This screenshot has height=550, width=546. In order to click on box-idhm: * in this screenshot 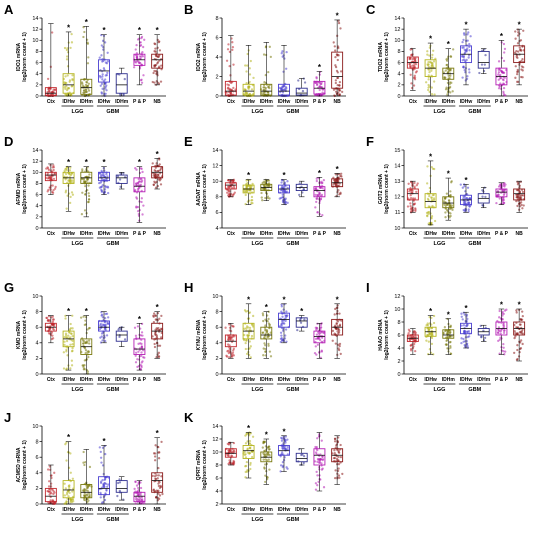, I will do `click(448, 195)`.